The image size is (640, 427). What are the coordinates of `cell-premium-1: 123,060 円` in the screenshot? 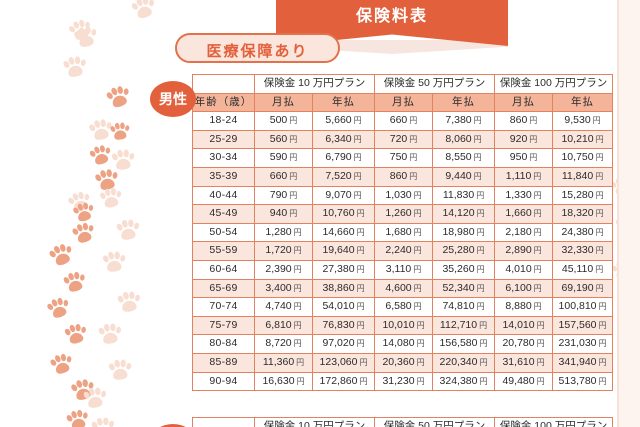 It's located at (343, 362).